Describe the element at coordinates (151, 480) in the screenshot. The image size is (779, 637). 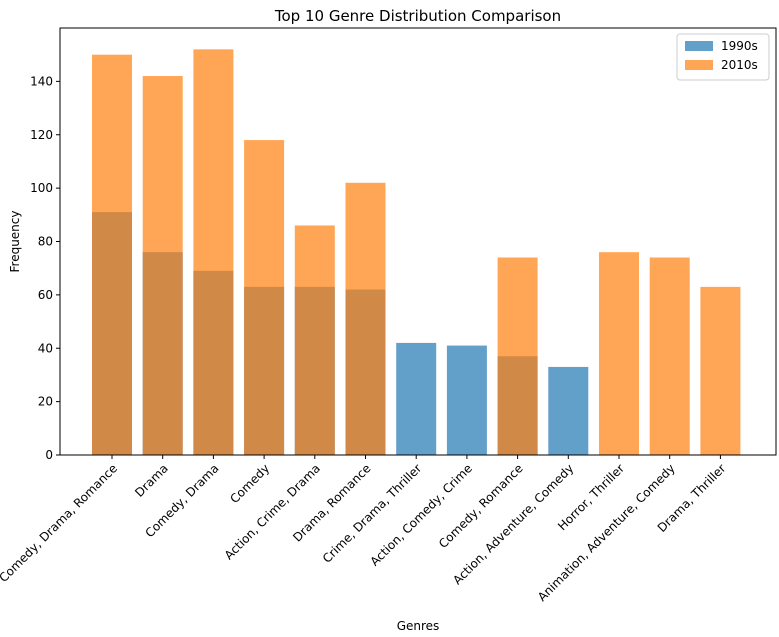
I see `x-tick-label: Drama` at that location.